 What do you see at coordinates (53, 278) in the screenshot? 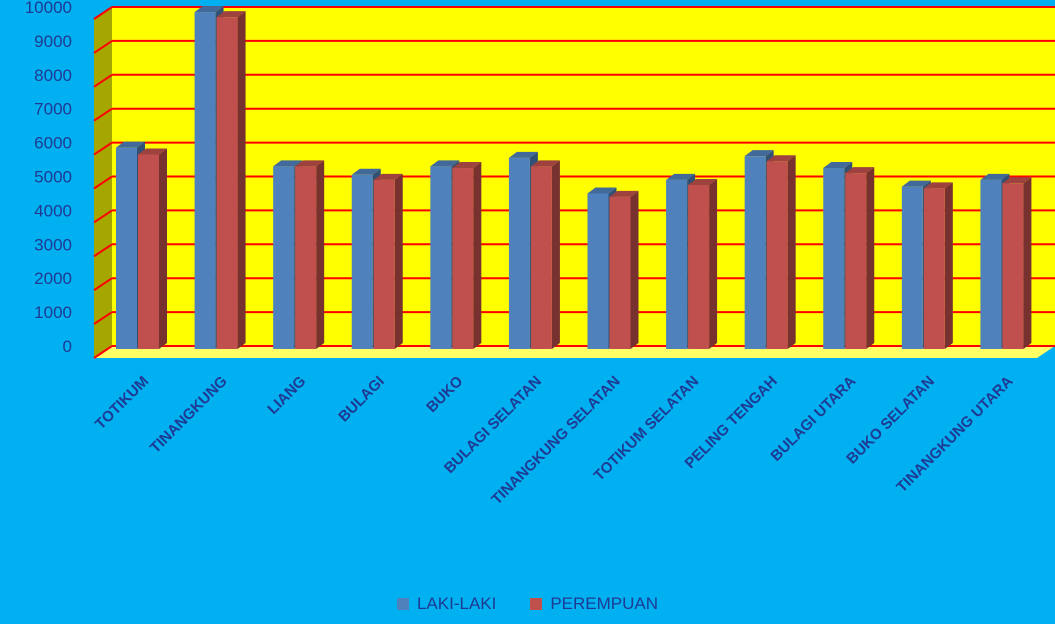
I see `y-tick-label: 2000` at bounding box center [53, 278].